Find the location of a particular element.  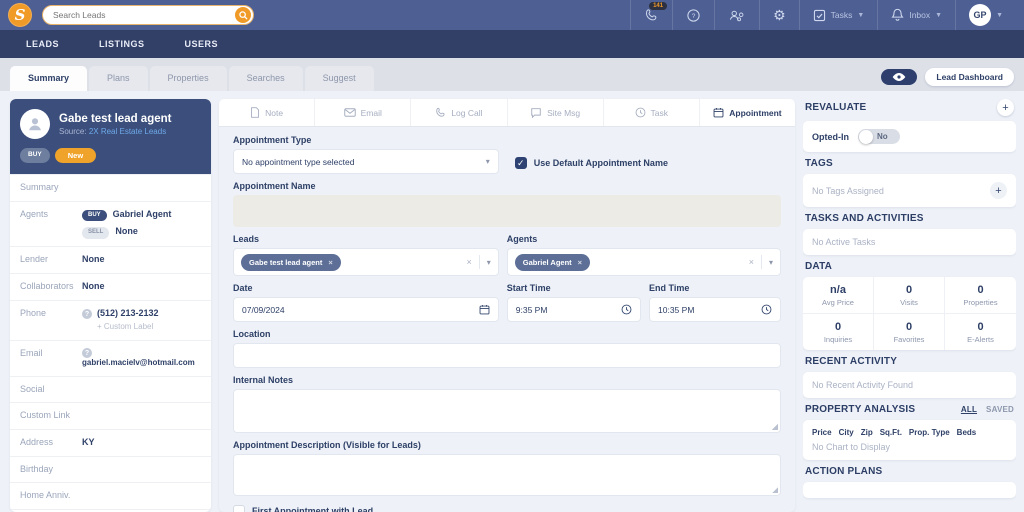

nav-item-users: USERS is located at coordinates (201, 44).